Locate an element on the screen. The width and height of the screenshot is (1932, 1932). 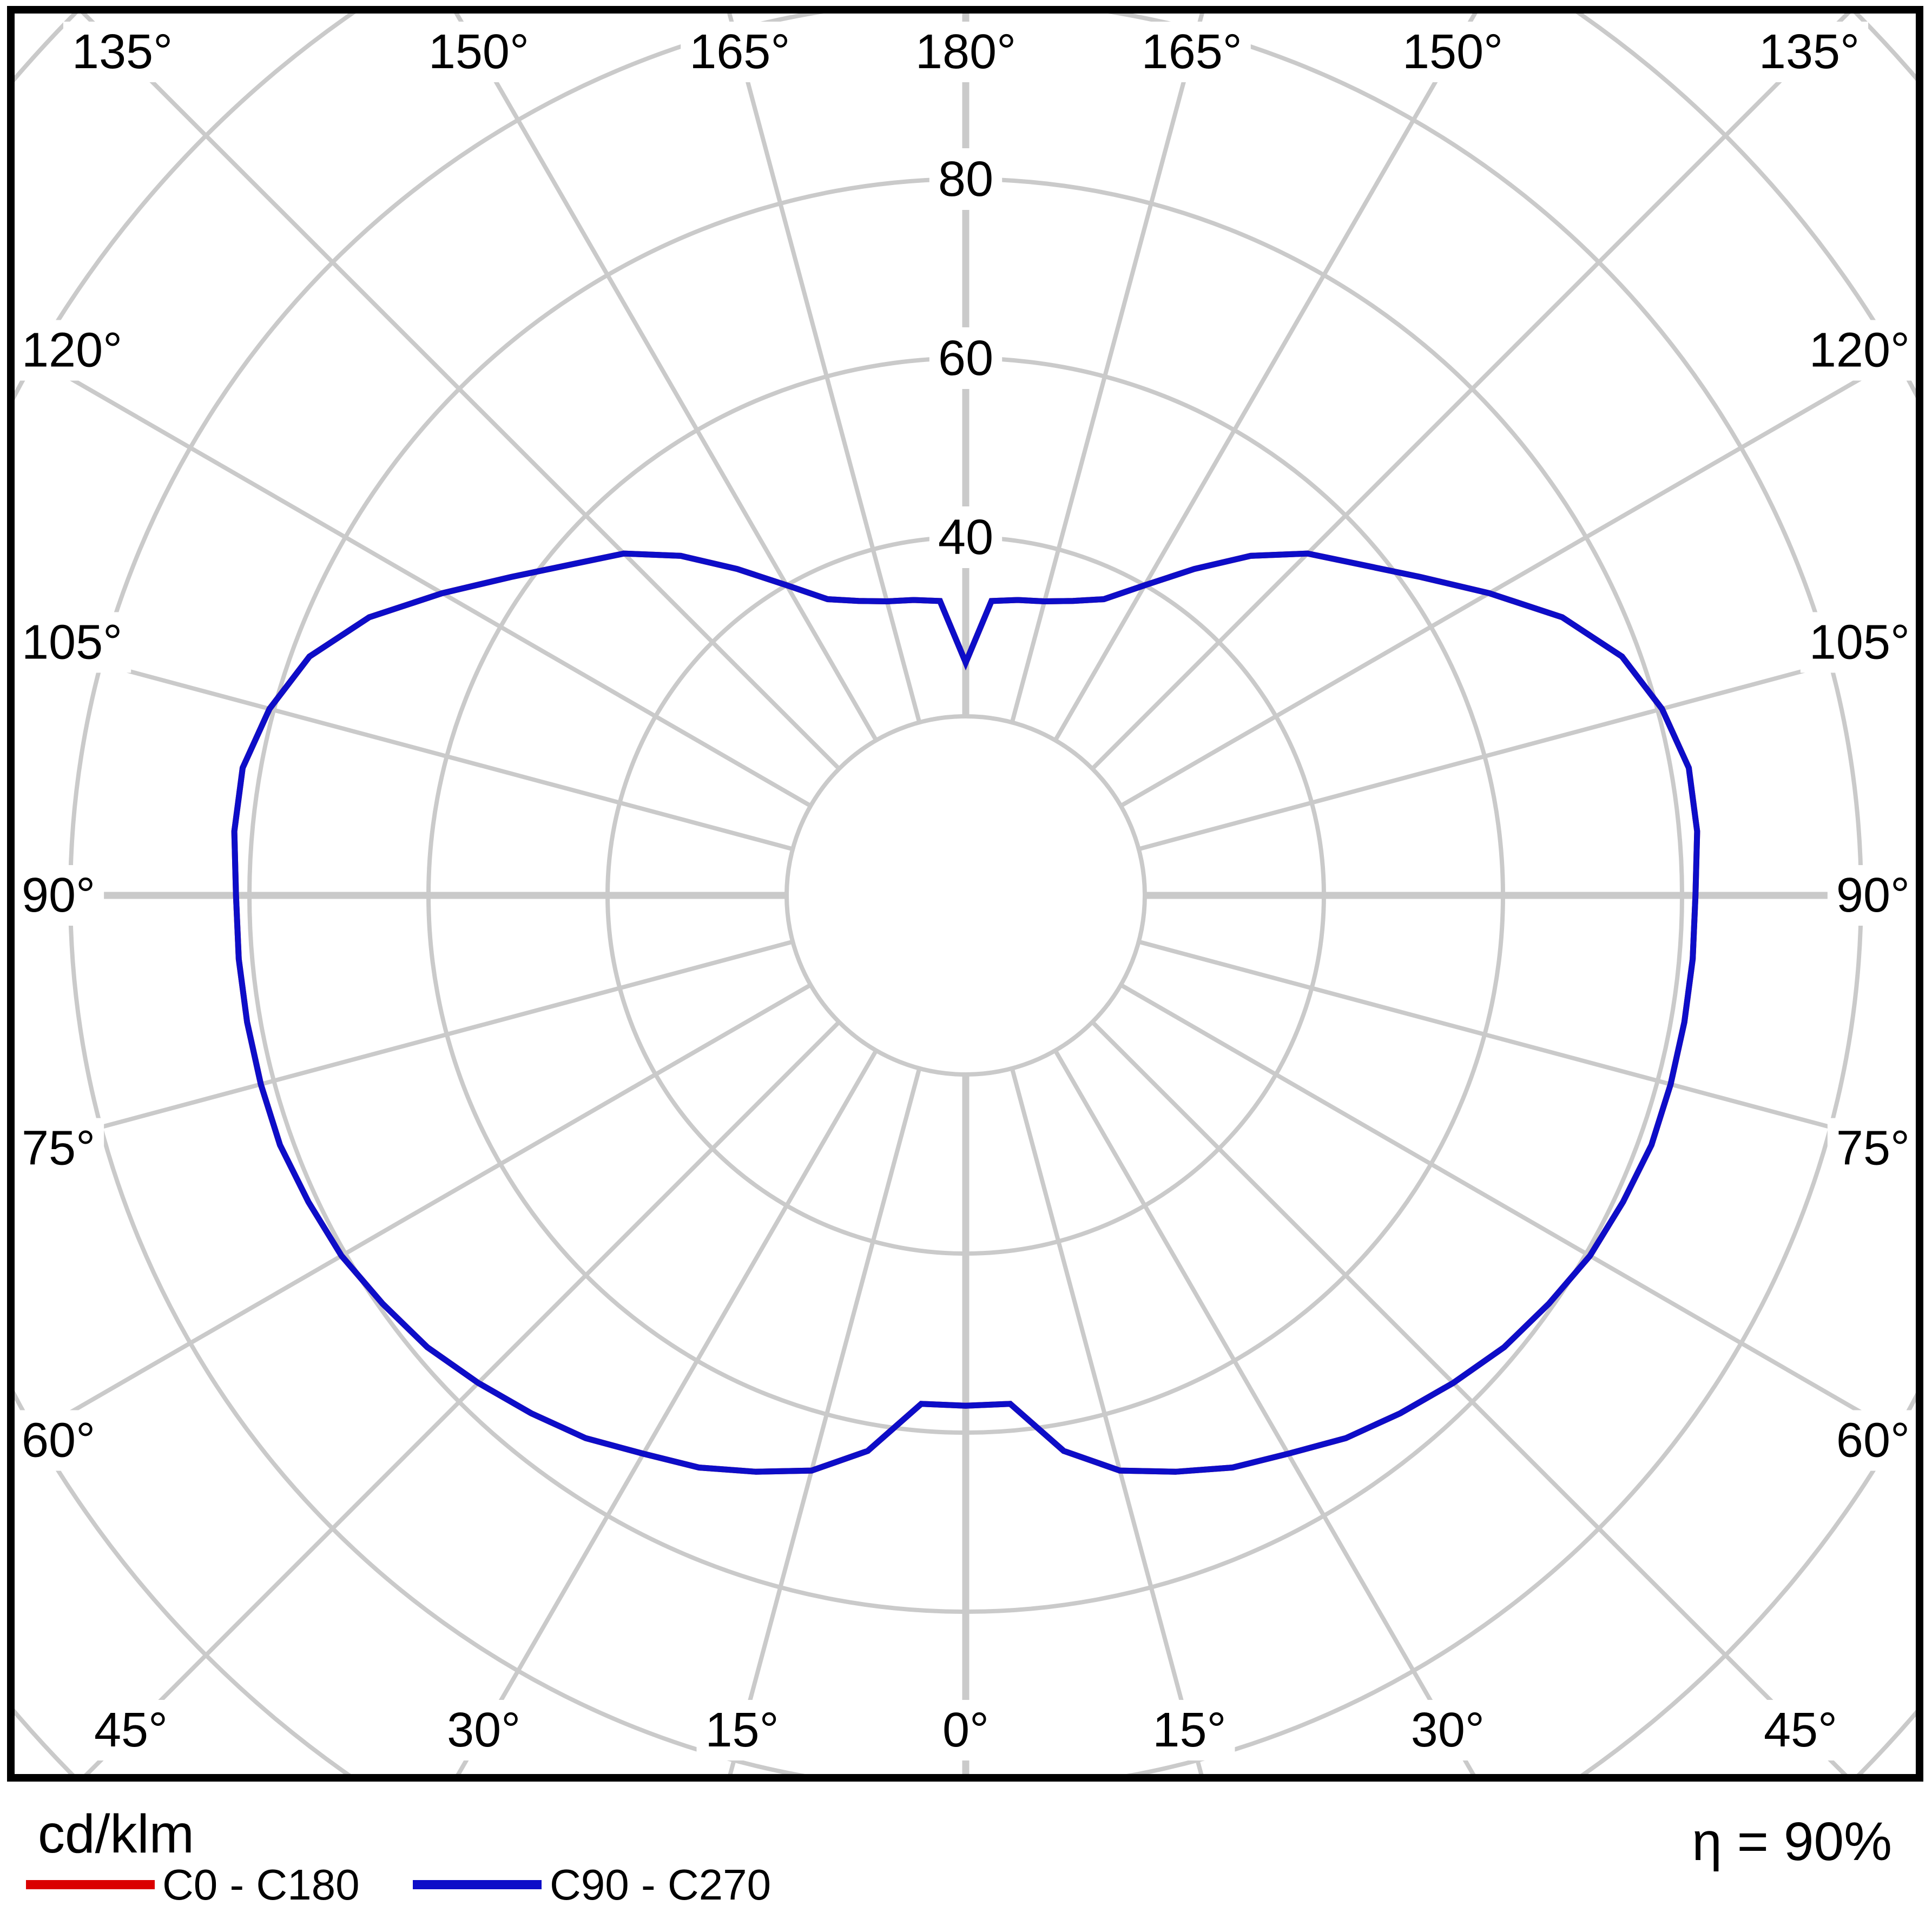
angle-label-60-right-bg is located at coordinates (1873, 1441).